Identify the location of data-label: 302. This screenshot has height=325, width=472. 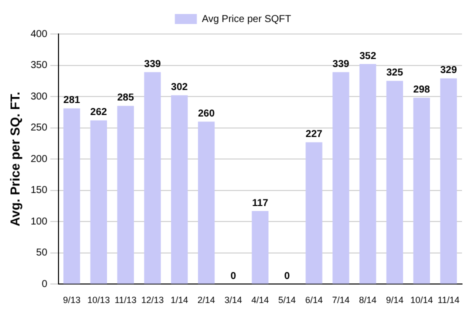
(179, 88).